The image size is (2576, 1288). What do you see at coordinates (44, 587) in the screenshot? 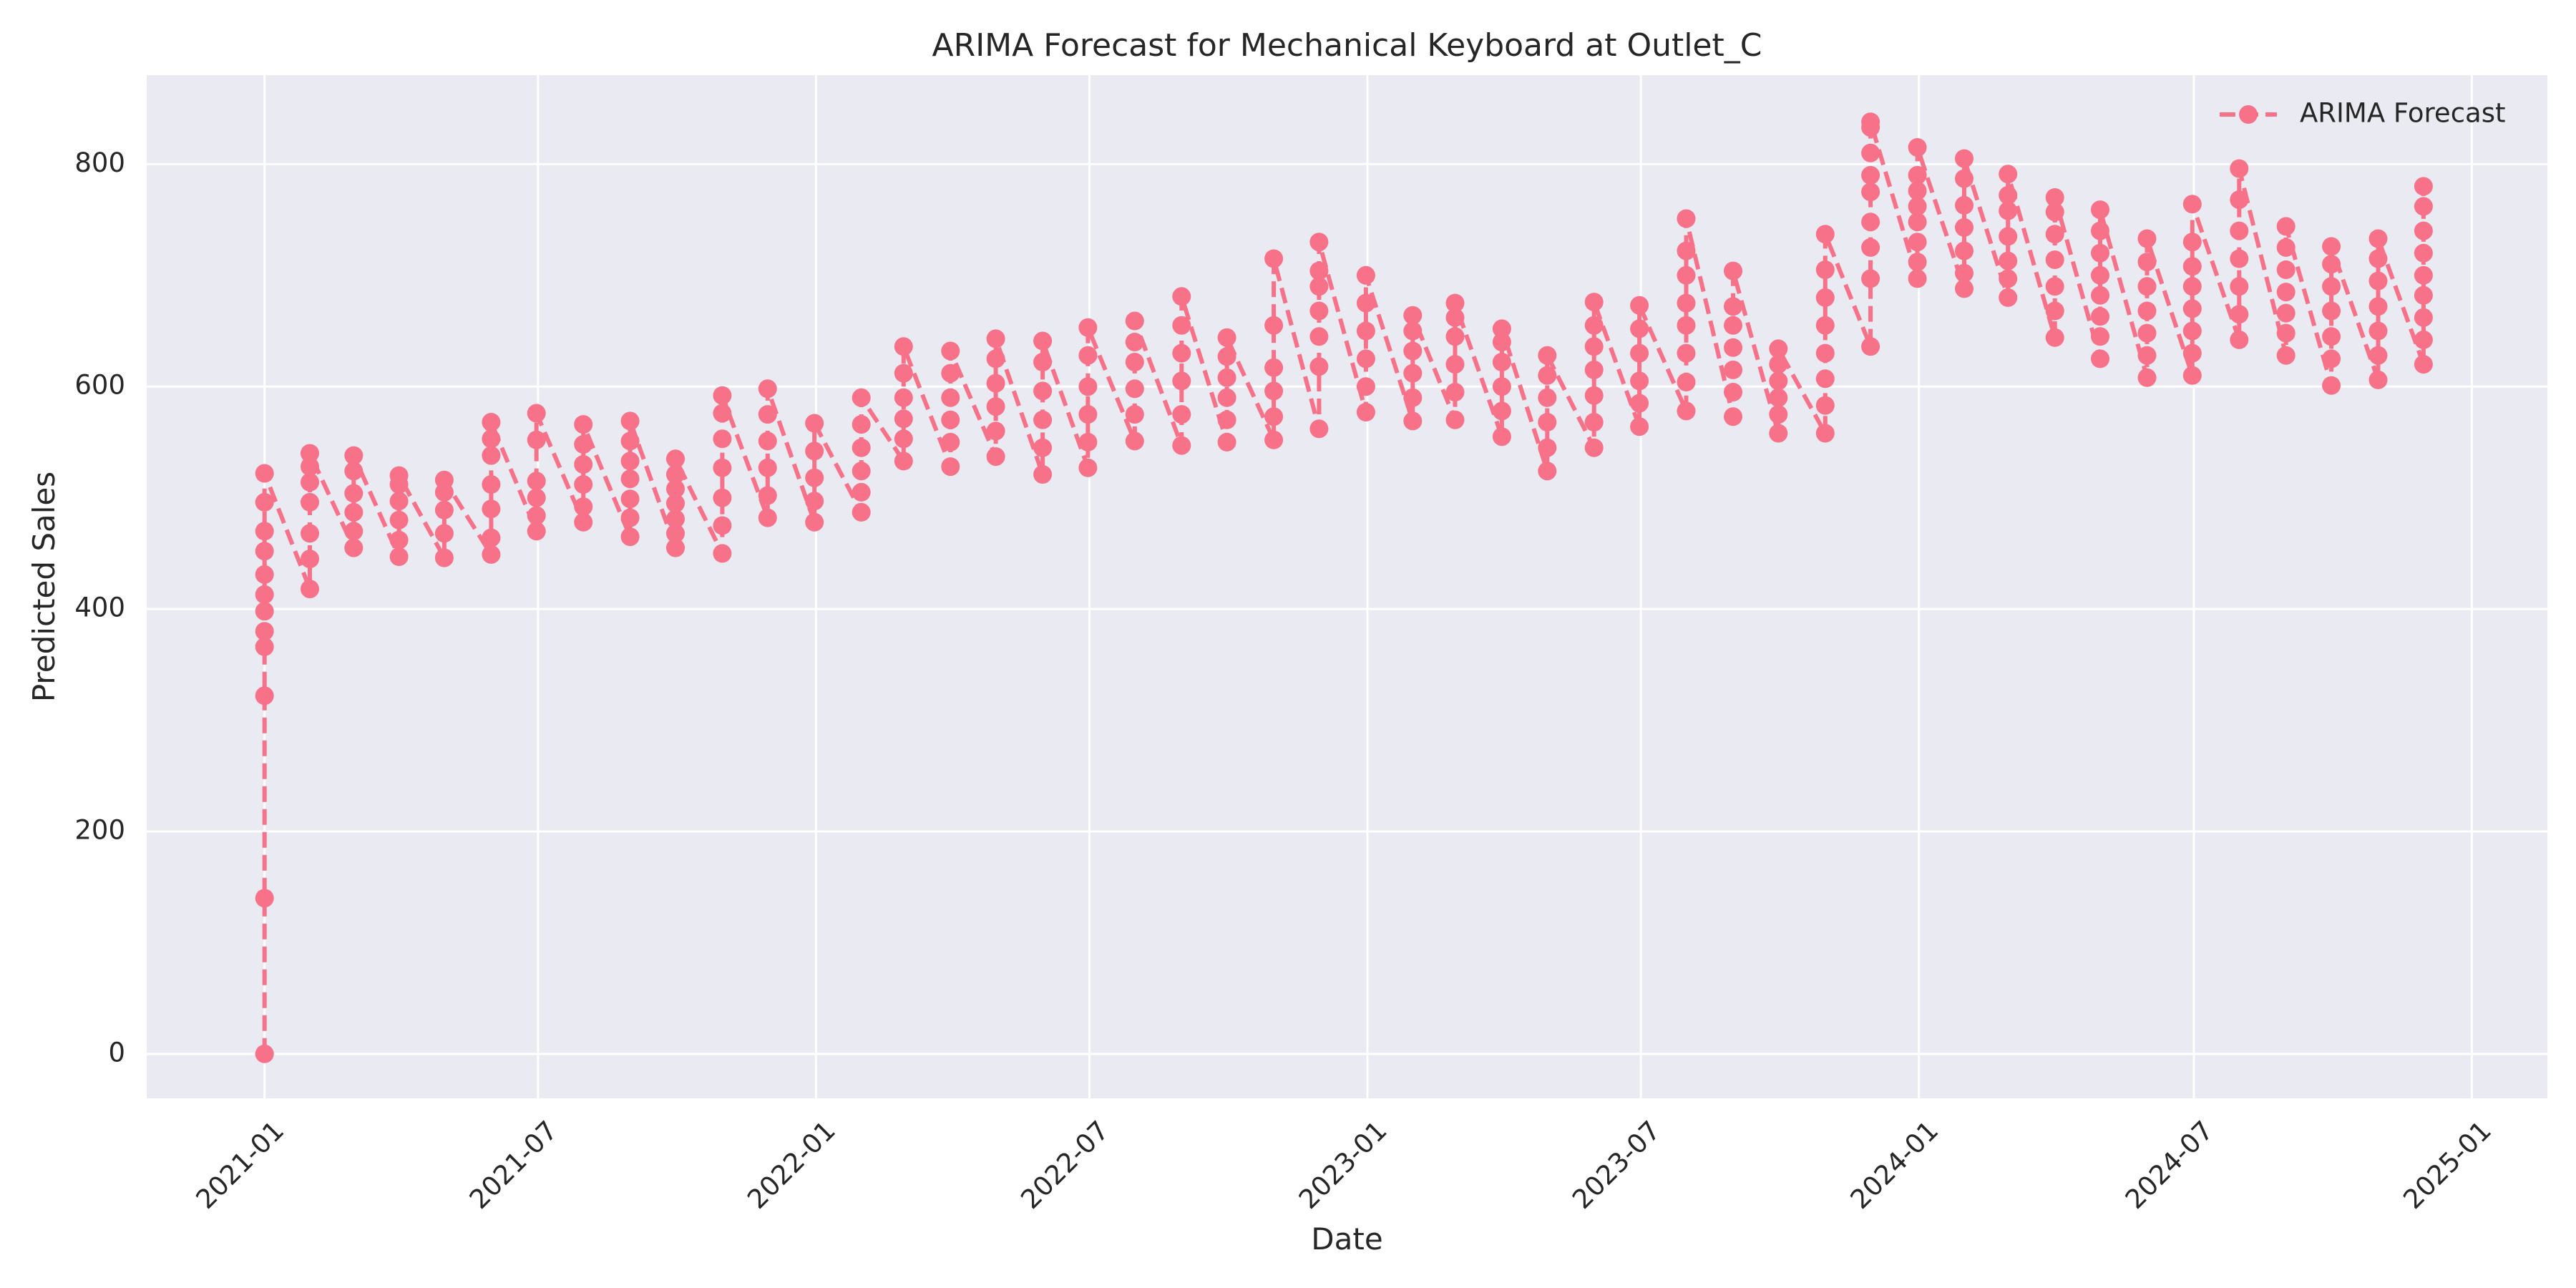
I see `y-axis-label: Predicted Sales` at bounding box center [44, 587].